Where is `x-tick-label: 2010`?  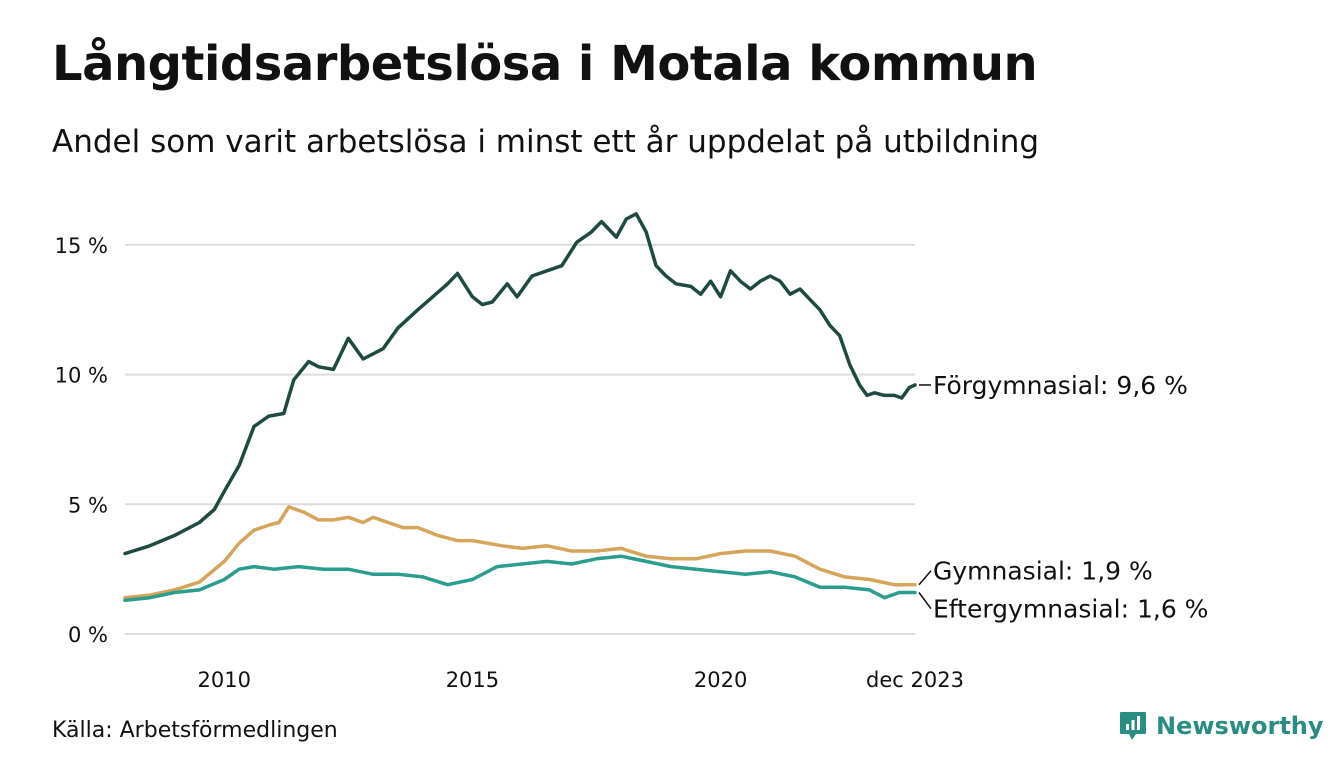 x-tick-label: 2010 is located at coordinates (224, 680).